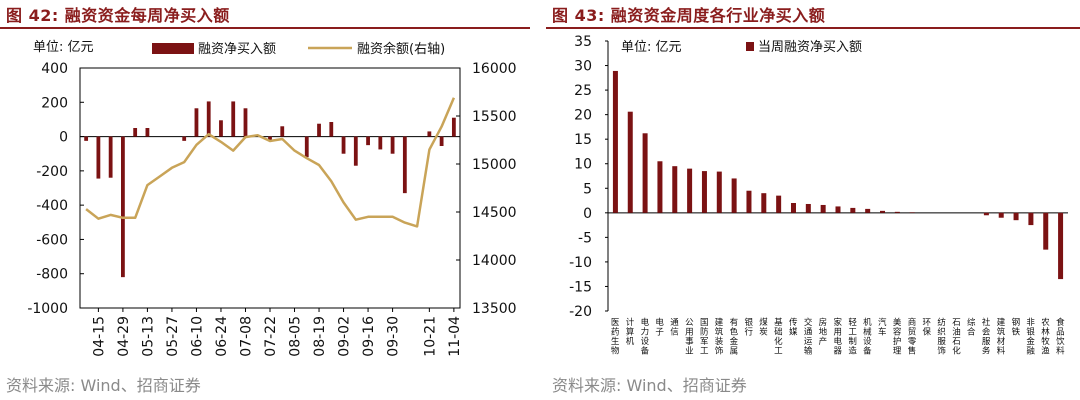 The width and height of the screenshot is (1080, 400). What do you see at coordinates (320, 336) in the screenshot?
I see `left-x-tick-label: 08-19` at bounding box center [320, 336].